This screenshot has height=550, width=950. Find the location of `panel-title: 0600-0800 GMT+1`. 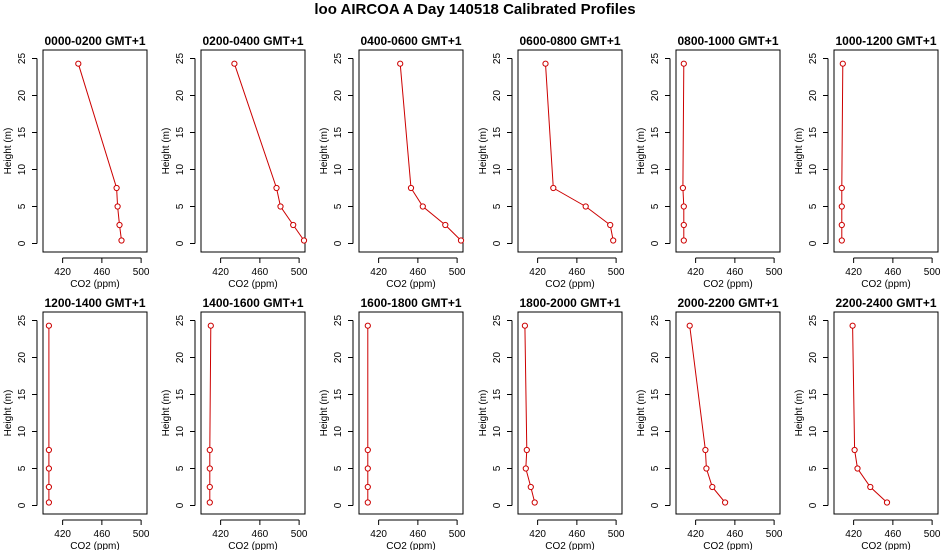

panel-title: 0600-0800 GMT+1 is located at coordinates (569, 41).